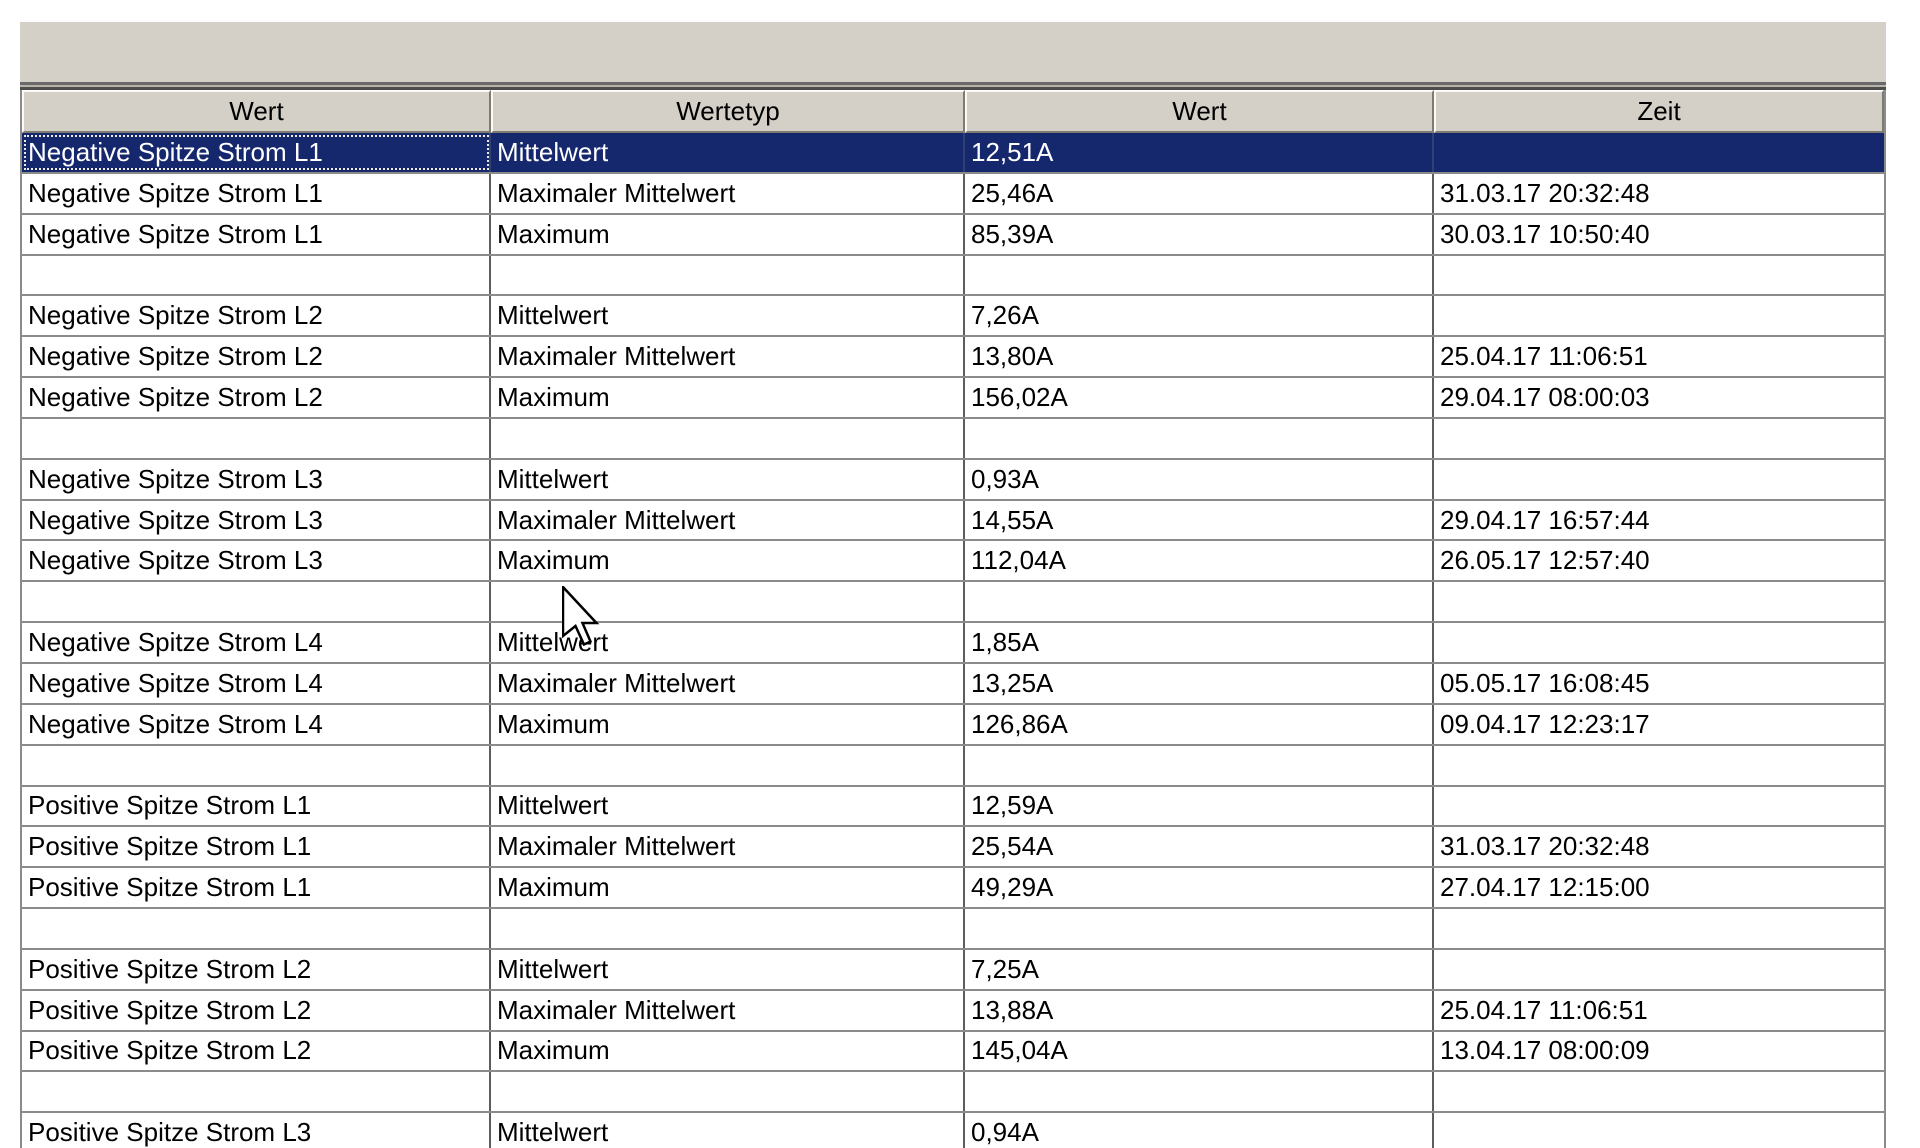 The image size is (1920, 1148). What do you see at coordinates (1199, 888) in the screenshot?
I see `cell-wert-value: 49,29A` at bounding box center [1199, 888].